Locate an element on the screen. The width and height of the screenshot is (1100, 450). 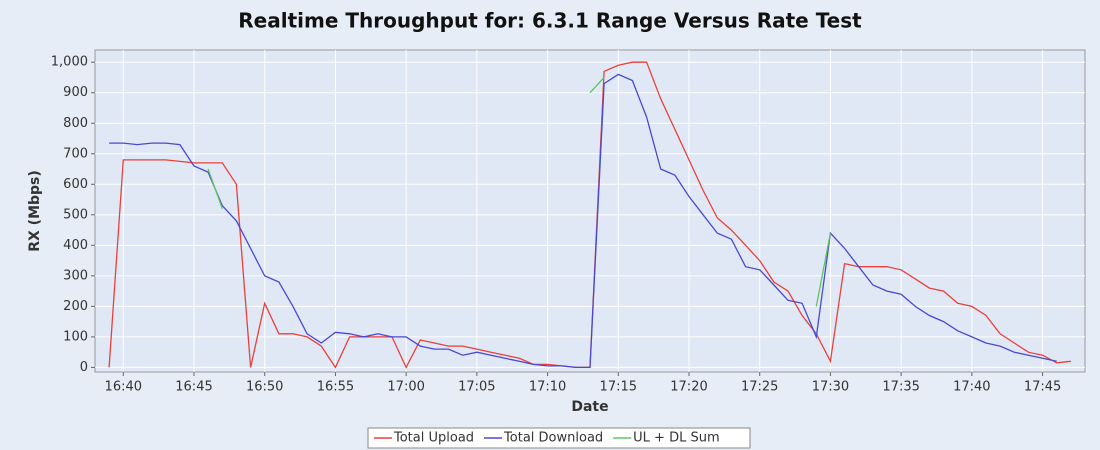
x-tick-label: 16:50 is located at coordinates (264, 387).